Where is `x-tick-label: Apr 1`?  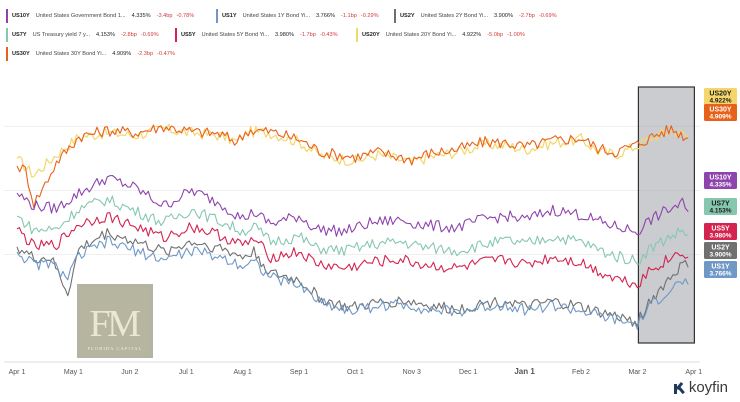 x-tick-label: Apr 1 is located at coordinates (17, 372).